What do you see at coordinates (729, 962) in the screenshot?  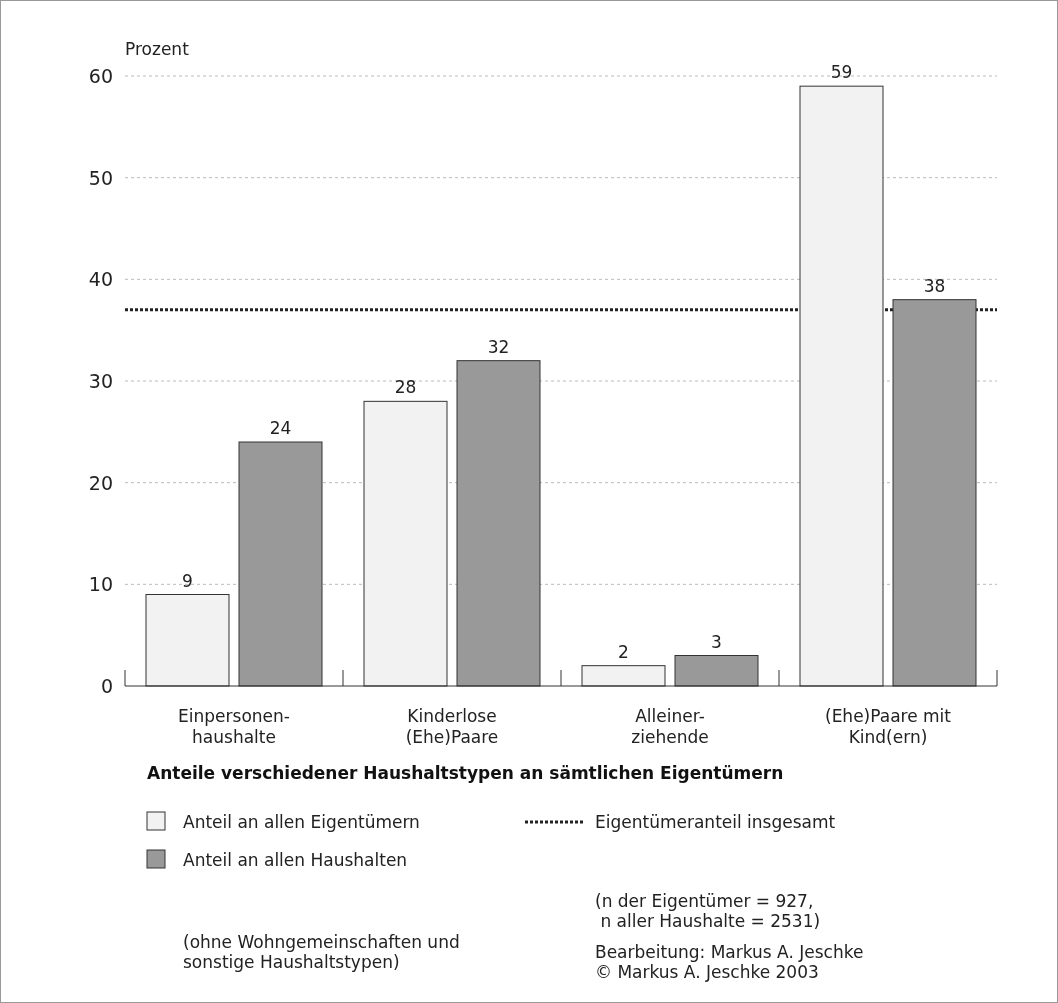 I see `text: Bearbeitung: Markus A. Jeschke © Markus A. Jeschke 2003` at bounding box center [729, 962].